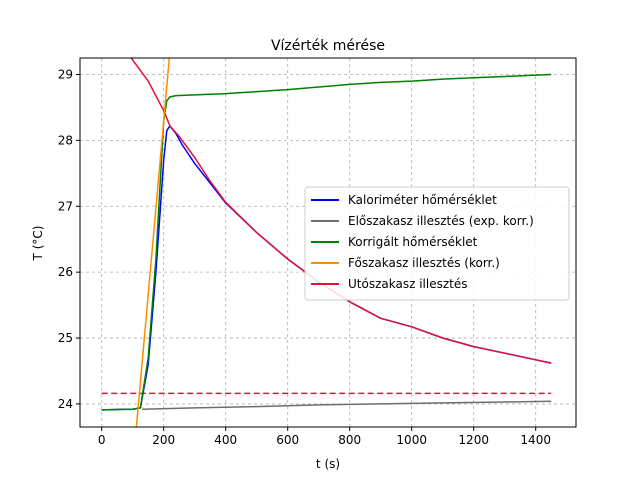  What do you see at coordinates (535, 440) in the screenshot?
I see `x-tick-label: 1400` at bounding box center [535, 440].